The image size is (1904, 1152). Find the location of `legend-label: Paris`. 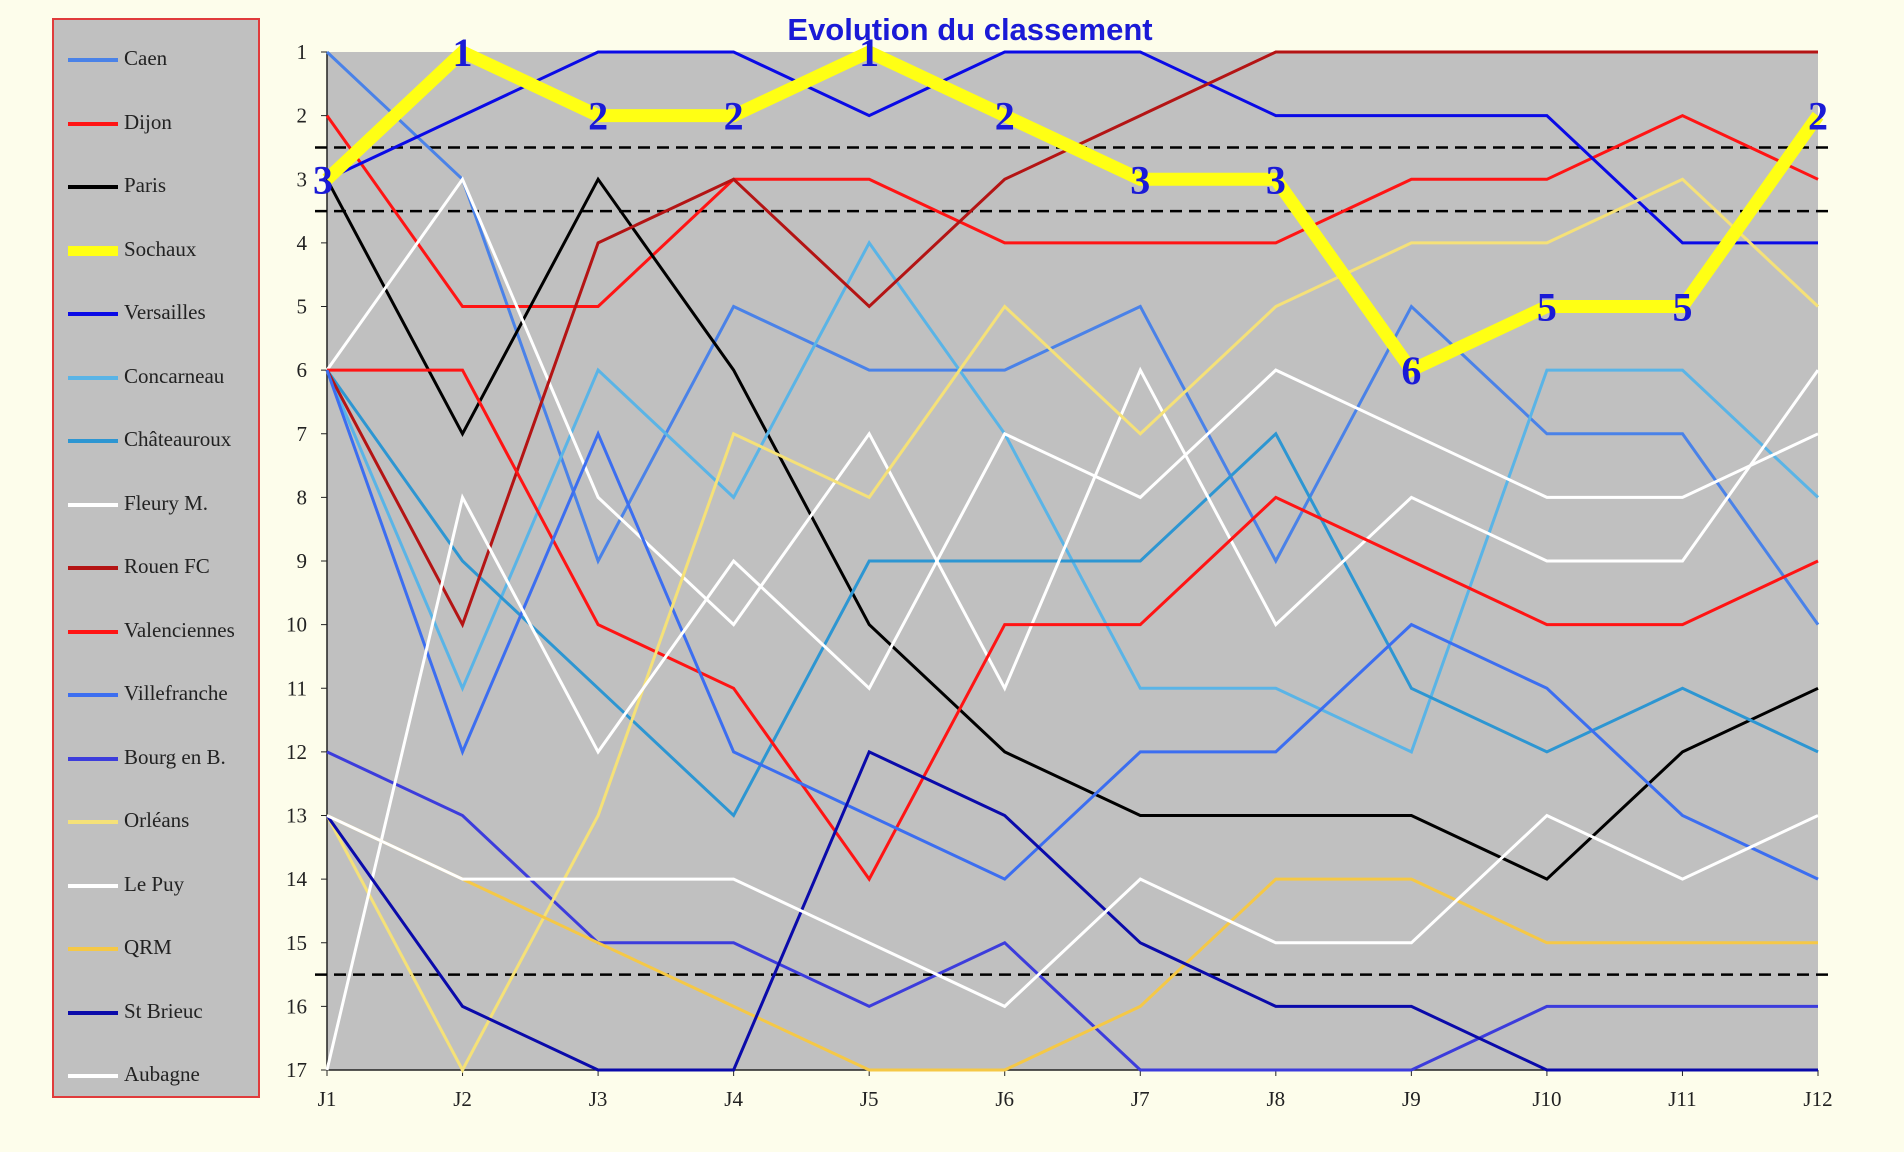

legend-label: Paris is located at coordinates (145, 185).